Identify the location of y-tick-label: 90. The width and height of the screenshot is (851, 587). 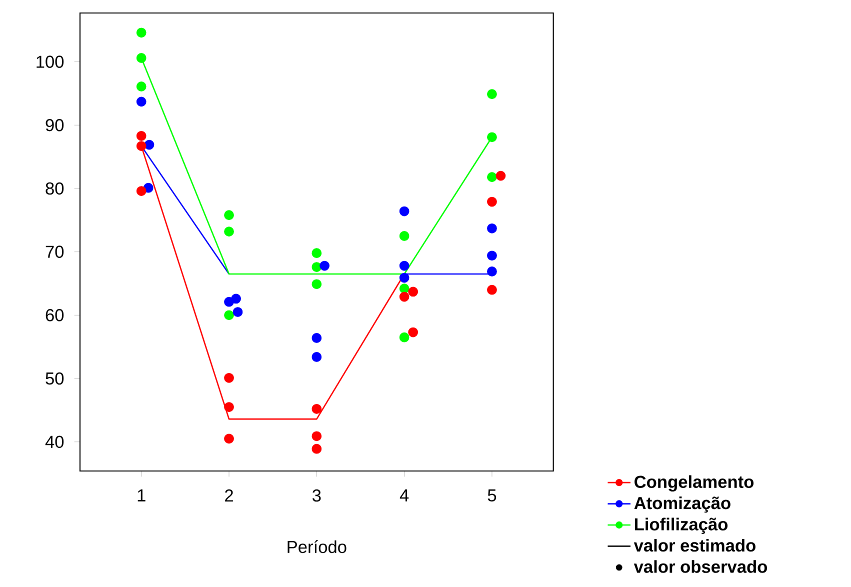
(55, 125).